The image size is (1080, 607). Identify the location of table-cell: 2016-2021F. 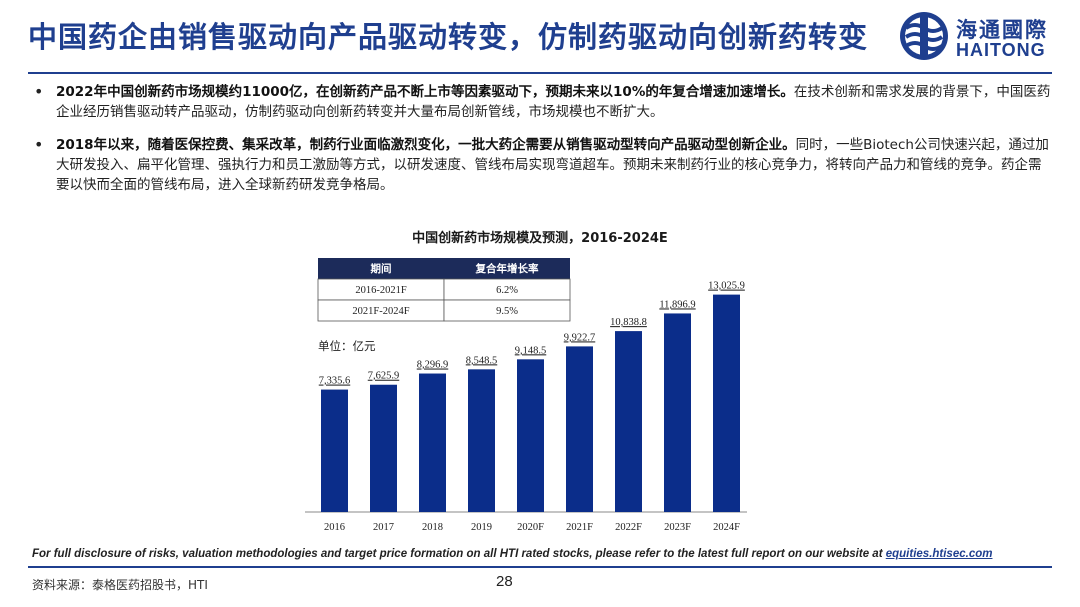
(380, 290).